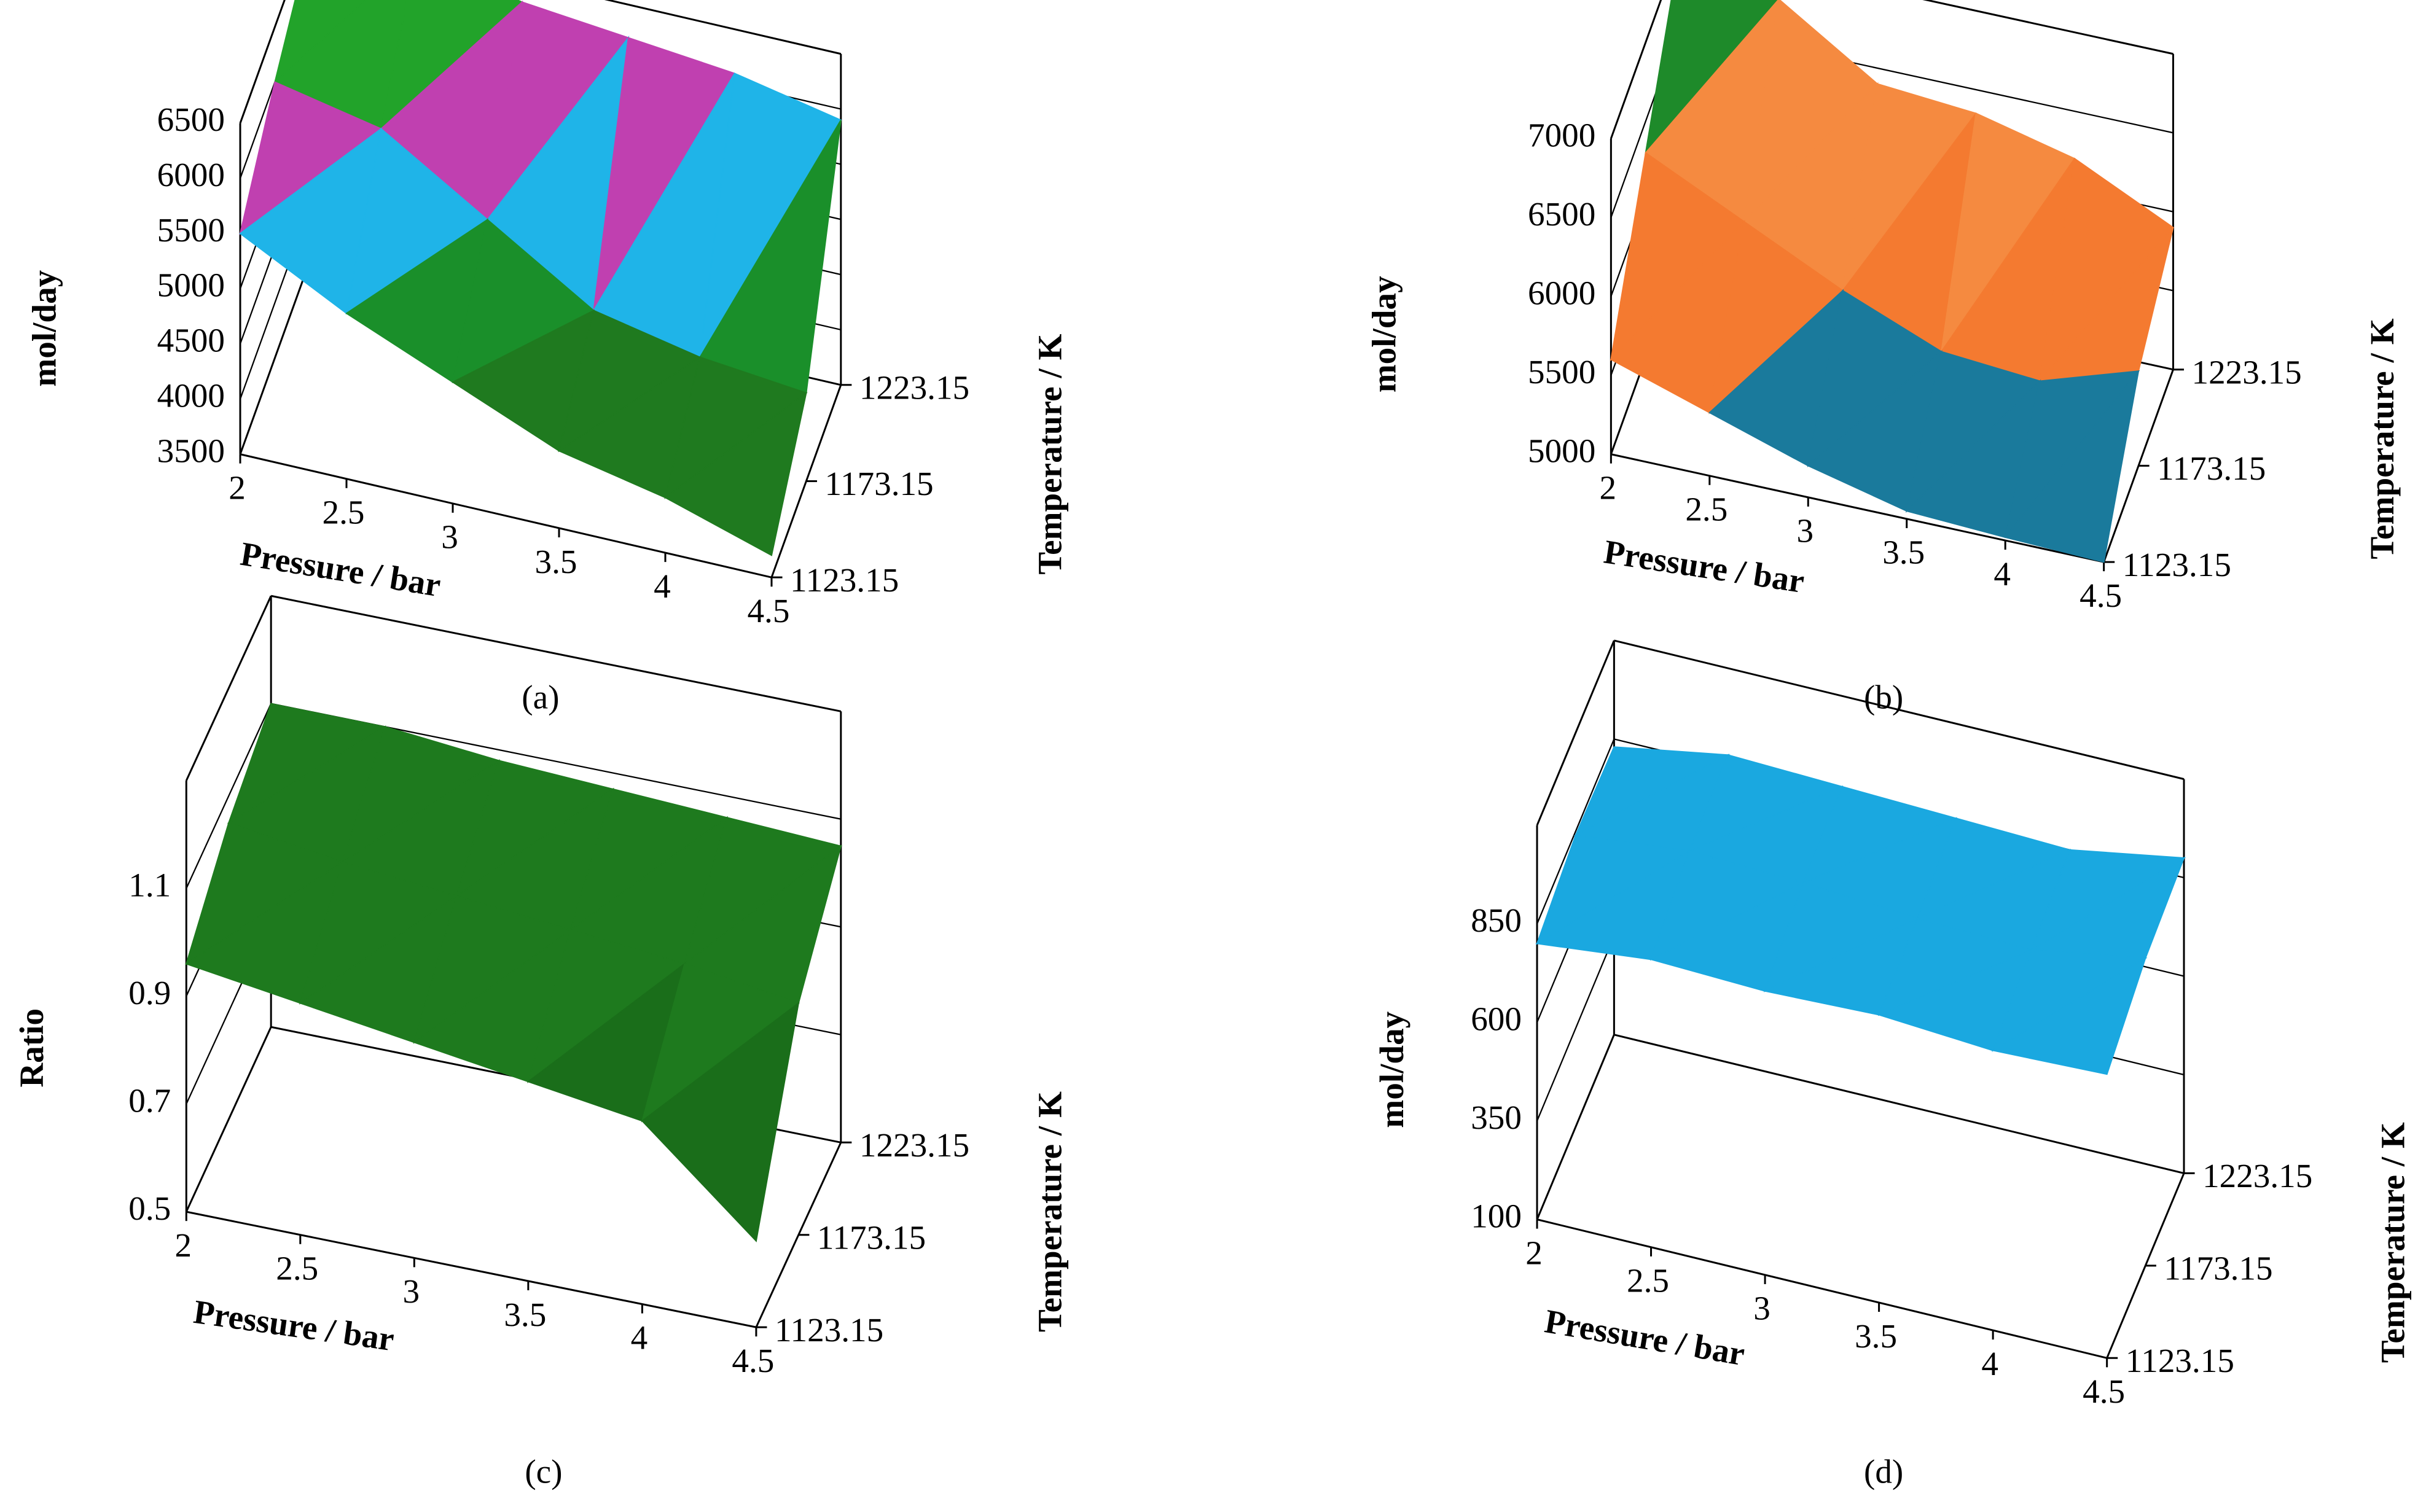 The height and width of the screenshot is (1512, 2418). I want to click on z-tick-label: 600, so click(1496, 1019).